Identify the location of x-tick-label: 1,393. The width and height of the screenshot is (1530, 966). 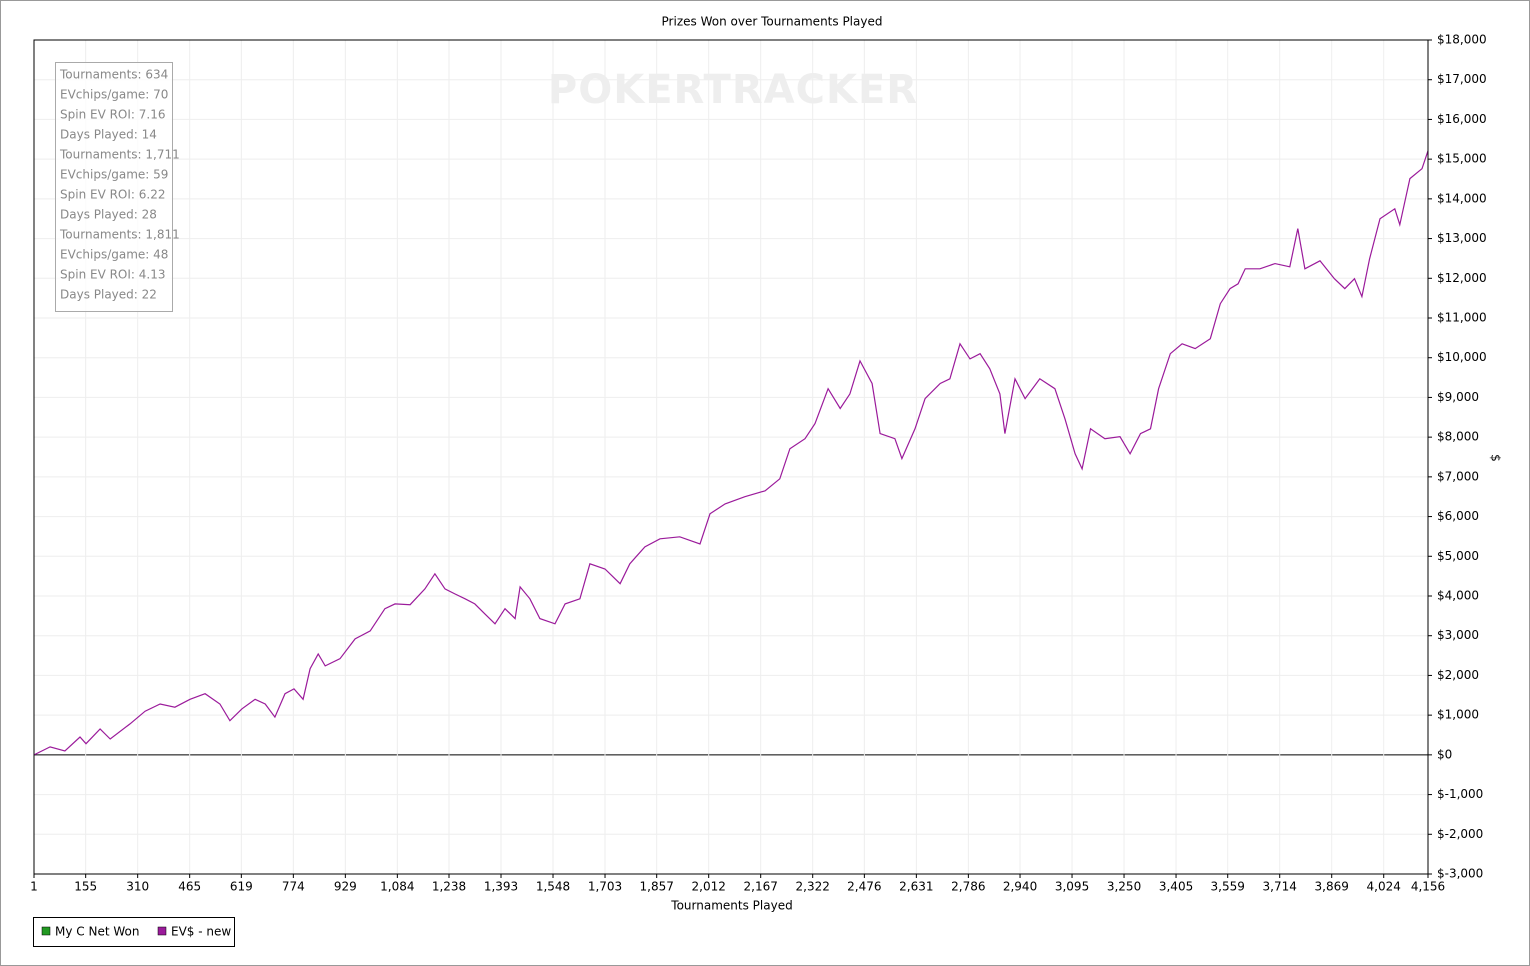
(501, 887).